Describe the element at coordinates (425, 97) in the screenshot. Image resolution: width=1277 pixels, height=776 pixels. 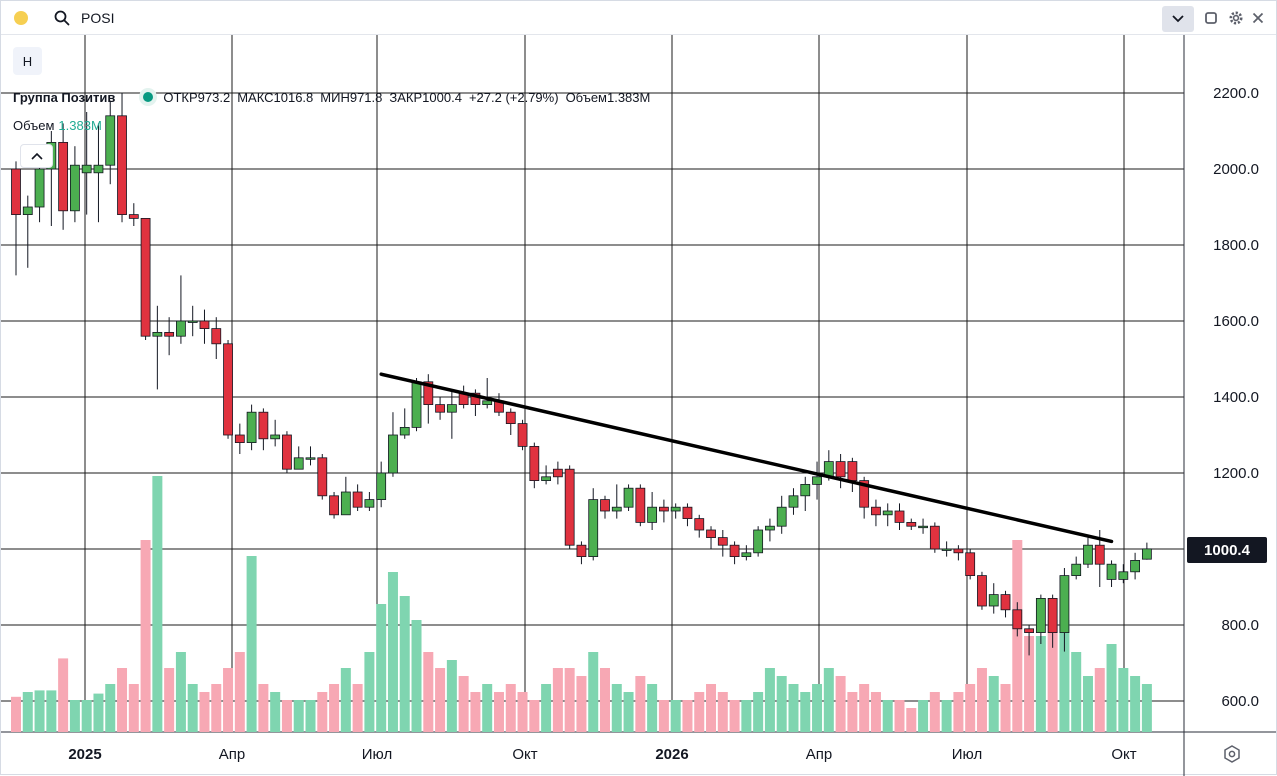
I see `close-value: ЗАКР1000.4` at that location.